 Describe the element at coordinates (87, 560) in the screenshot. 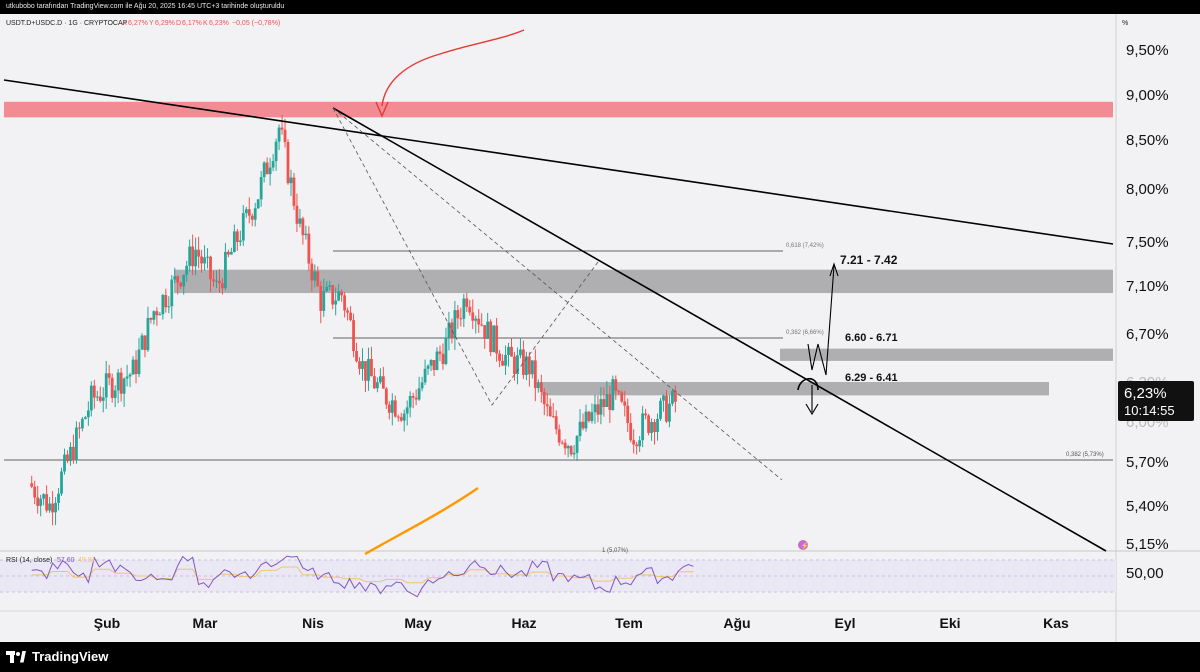

I see `rsi-ma-value: 49,81` at that location.